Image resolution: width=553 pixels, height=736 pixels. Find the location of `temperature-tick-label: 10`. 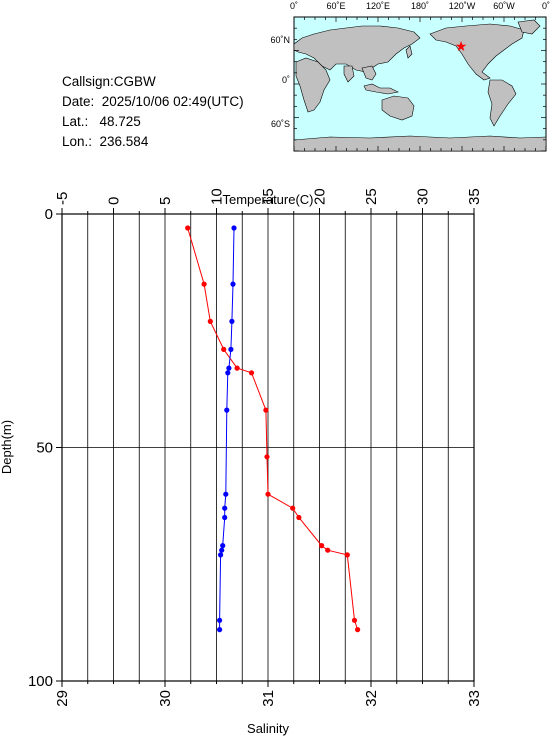

temperature-tick-label: 10 is located at coordinates (217, 196).